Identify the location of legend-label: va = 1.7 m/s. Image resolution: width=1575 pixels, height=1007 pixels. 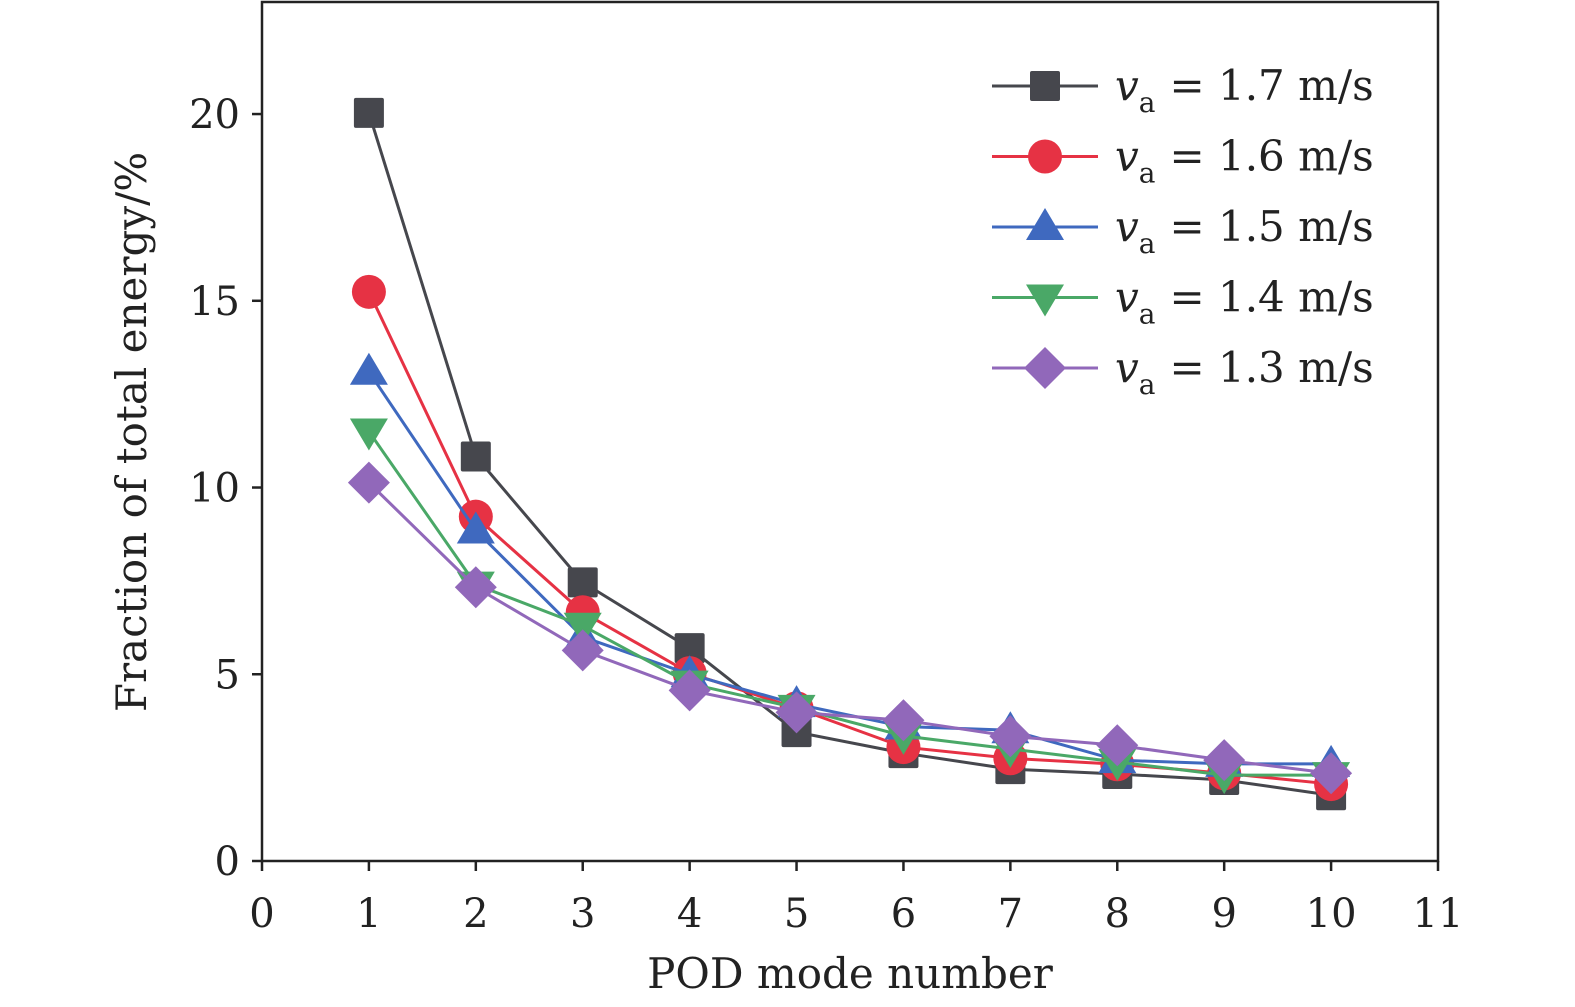
(1244, 90).